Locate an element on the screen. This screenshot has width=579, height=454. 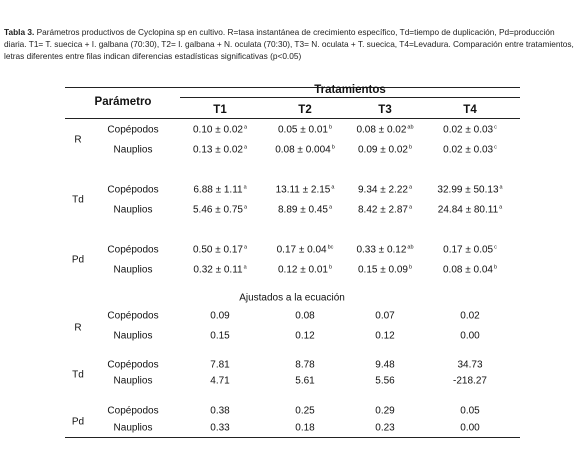
cell-value: 9.34 ± 2.22 is located at coordinates (382, 190).